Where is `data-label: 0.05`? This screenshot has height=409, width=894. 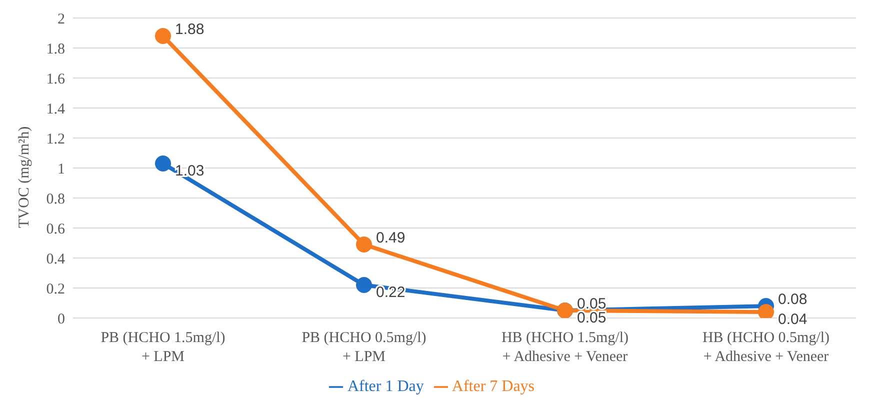 data-label: 0.05 is located at coordinates (591, 318).